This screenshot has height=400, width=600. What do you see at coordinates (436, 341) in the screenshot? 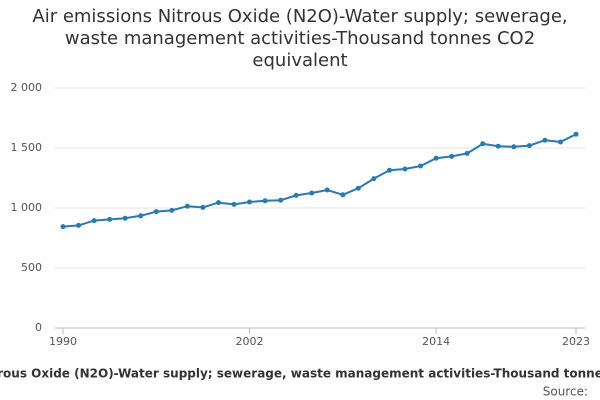
I see `x-tick-label: 2014` at bounding box center [436, 341].